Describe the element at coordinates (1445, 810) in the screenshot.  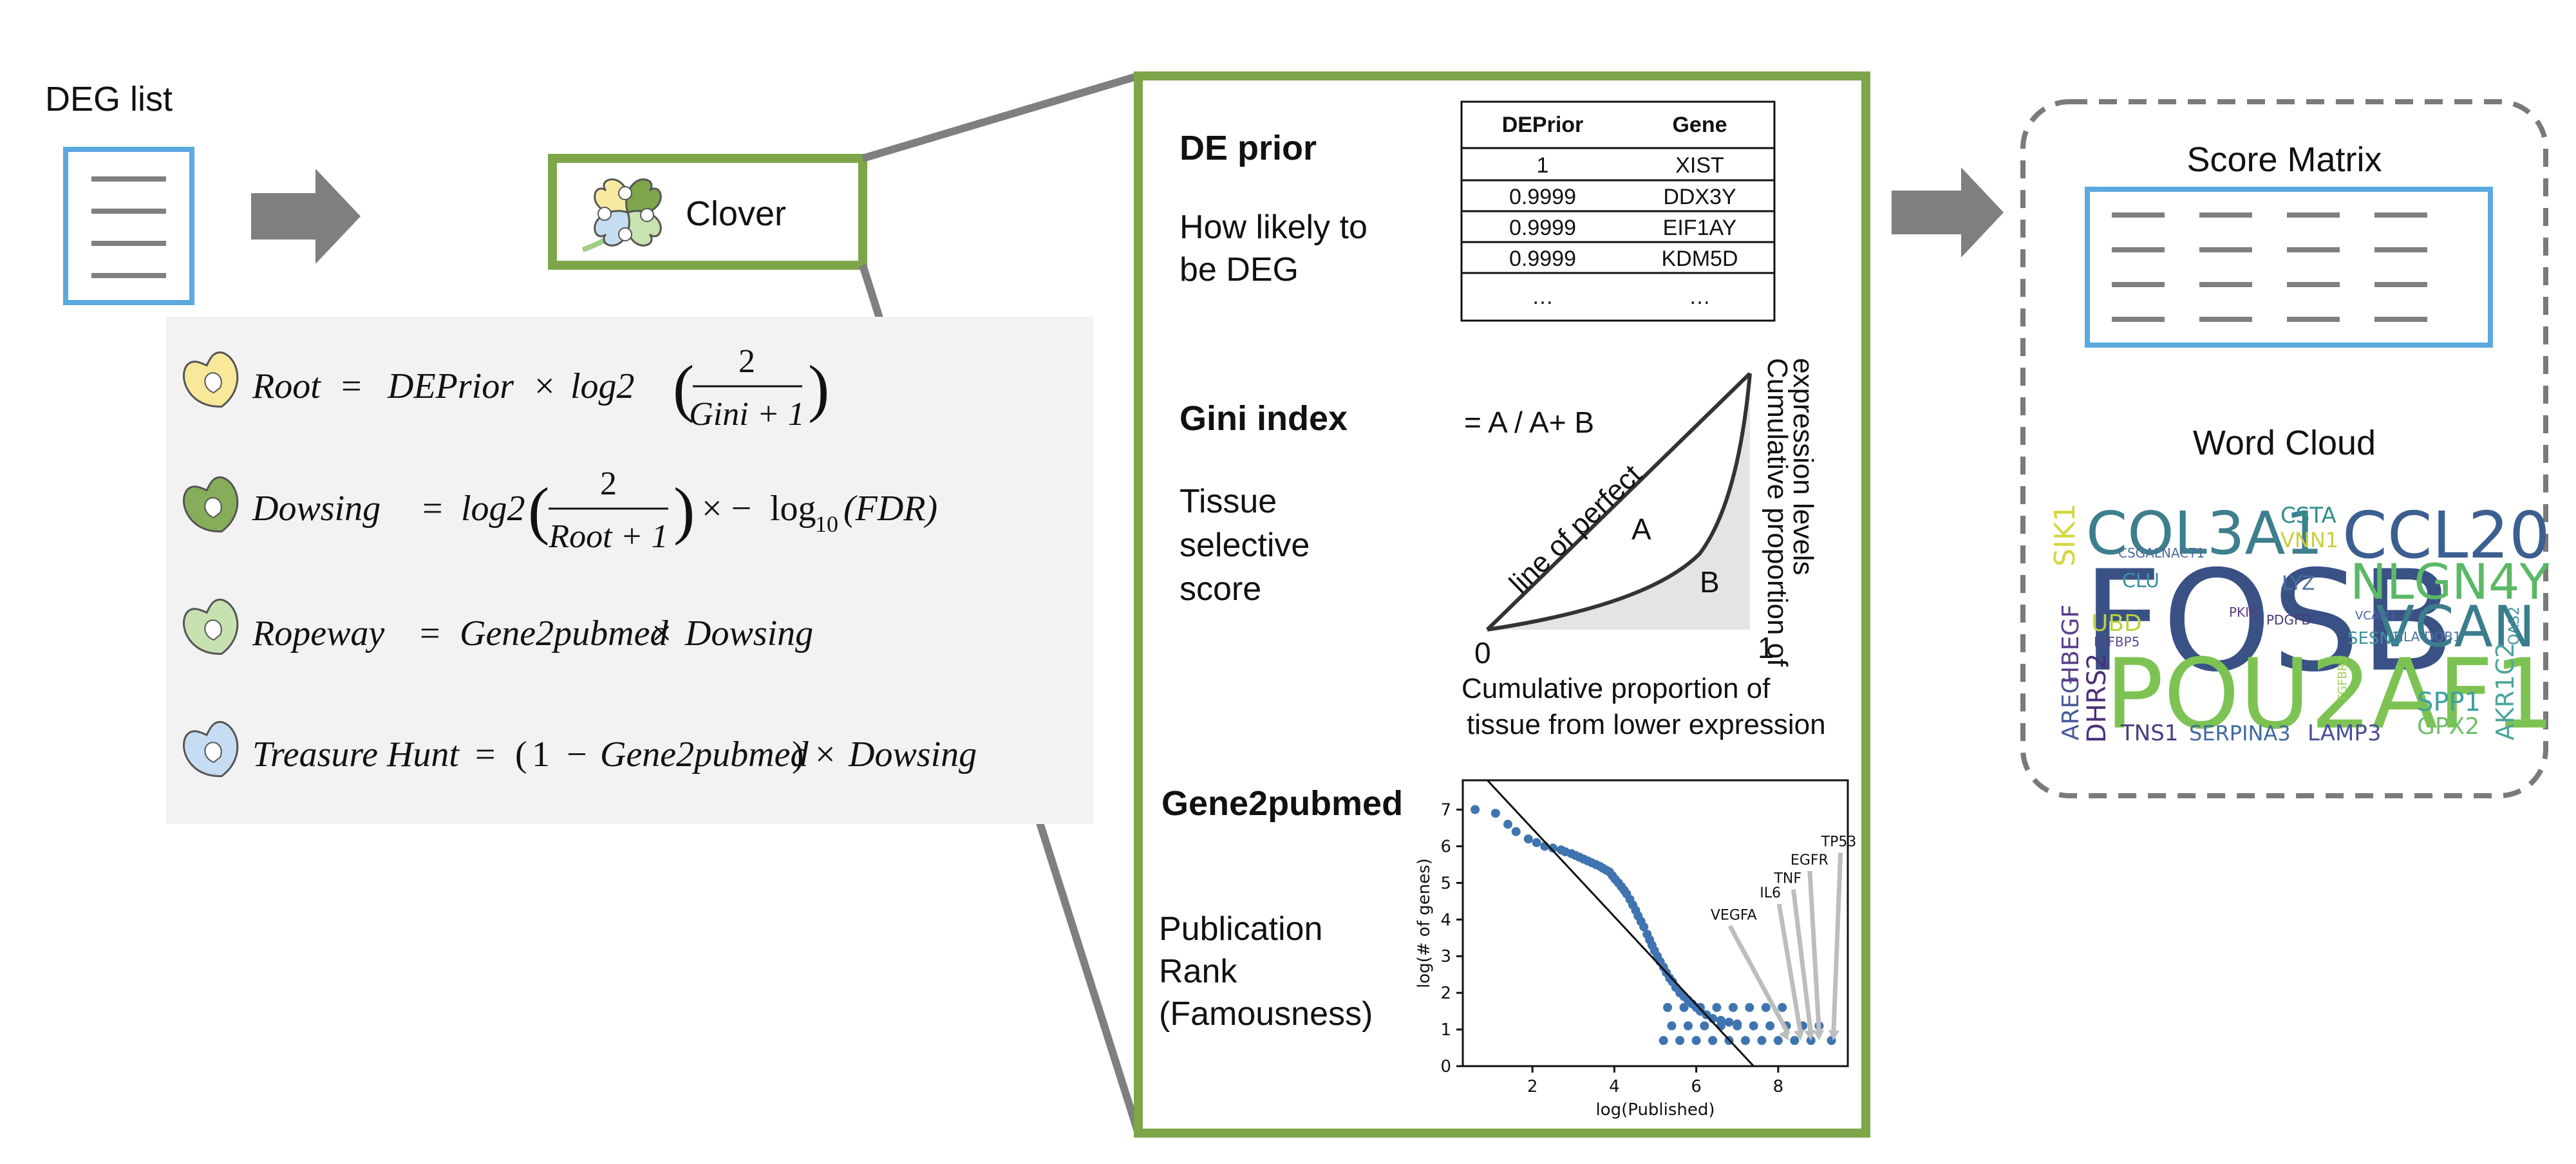
I see `y-tick-label: 7` at that location.